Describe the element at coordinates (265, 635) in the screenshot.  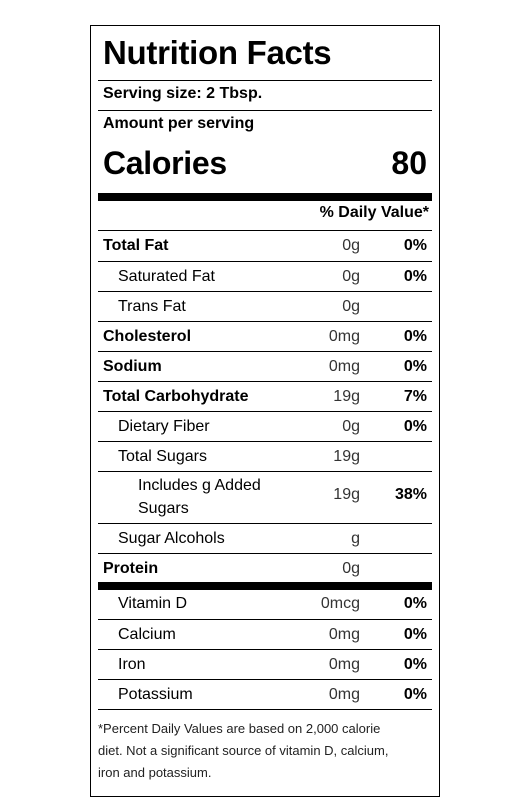
I see `vitamin-row-calcium: Calcium 0mg 0%` at that location.